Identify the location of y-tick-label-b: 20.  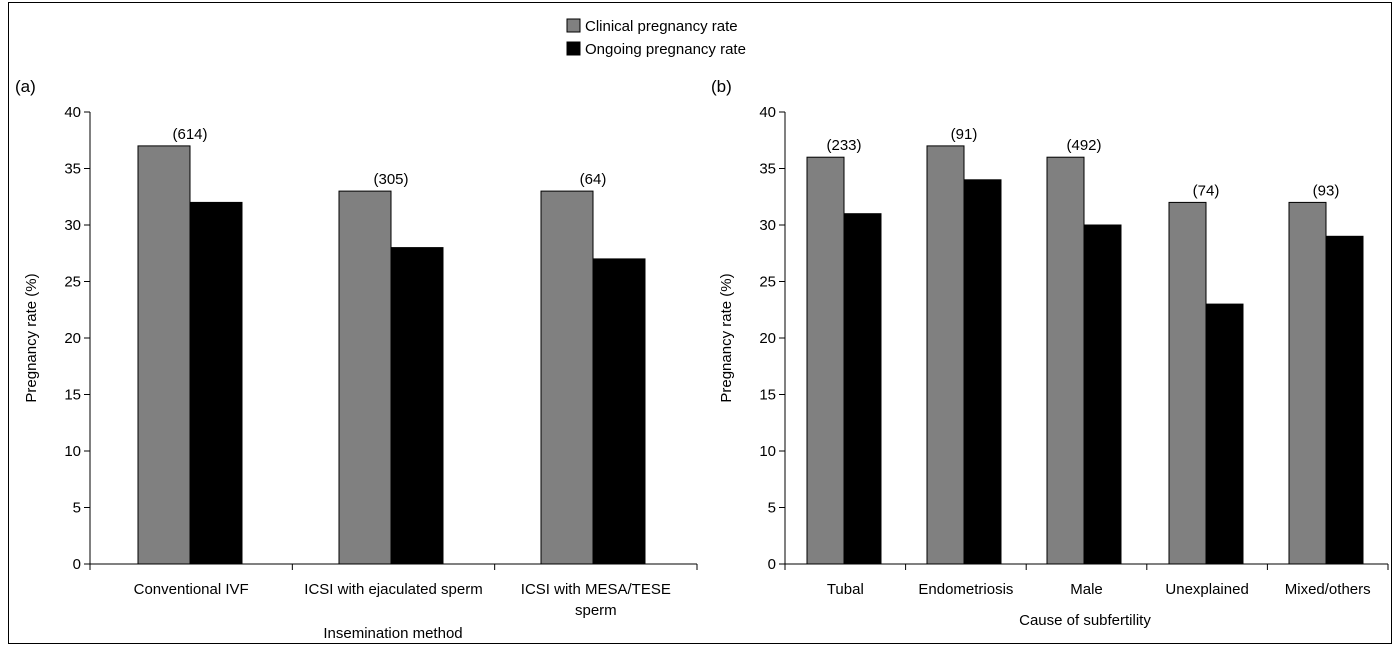
(767, 338).